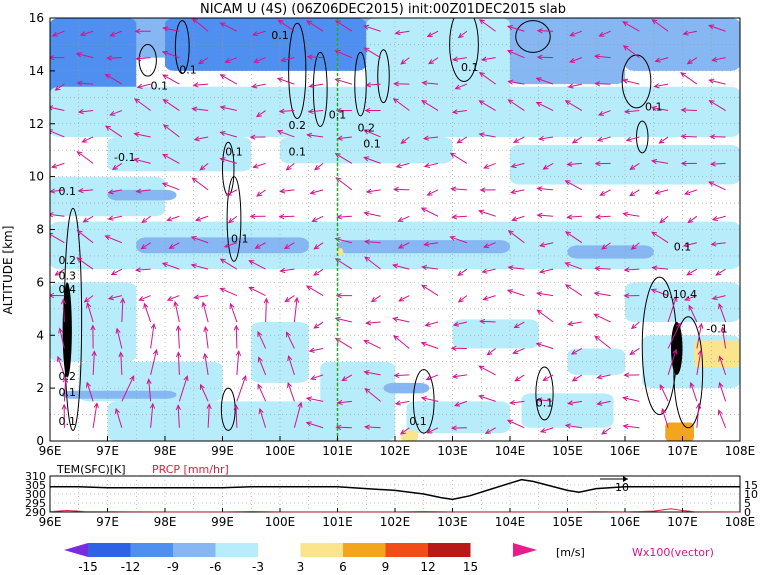  What do you see at coordinates (625, 479) in the screenshot?
I see `arrow-head-icon` at bounding box center [625, 479].